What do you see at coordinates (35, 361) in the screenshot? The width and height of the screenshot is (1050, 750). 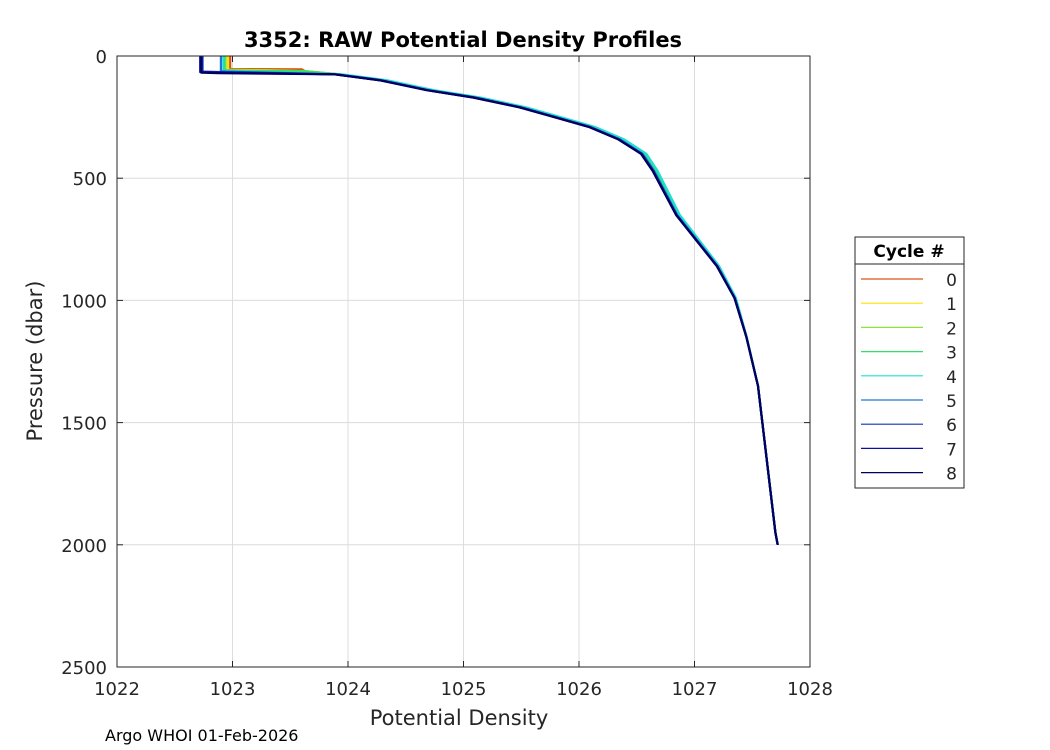 I see `y-axis-label: Pressure (dbar)` at bounding box center [35, 361].